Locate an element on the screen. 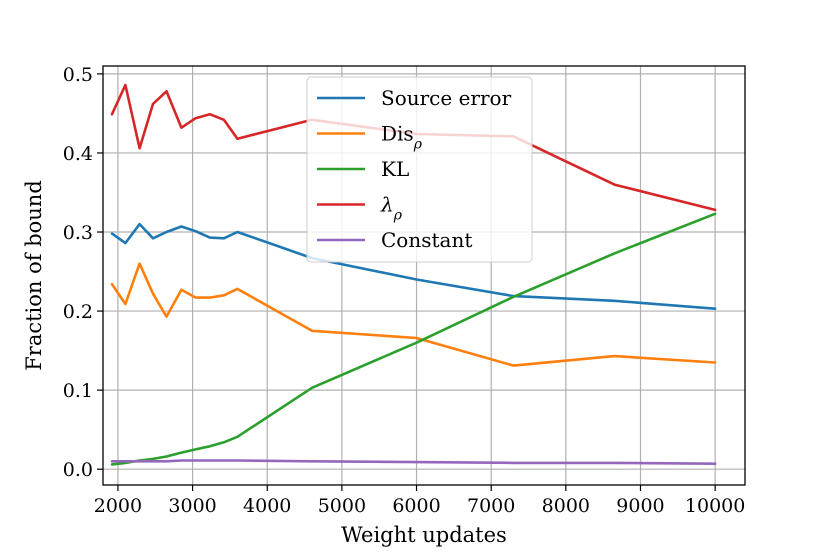 This screenshot has width=828, height=552. x-tick-label: 8000 is located at coordinates (566, 506).